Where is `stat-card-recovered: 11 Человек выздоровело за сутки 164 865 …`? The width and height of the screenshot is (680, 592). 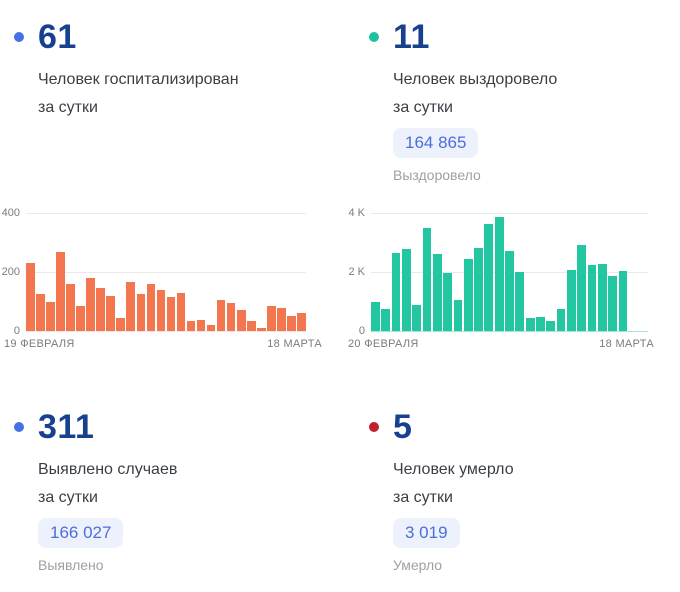 stat-card-recovered: 11 Человек выздоровело за сутки 164 865 … is located at coordinates (524, 101).